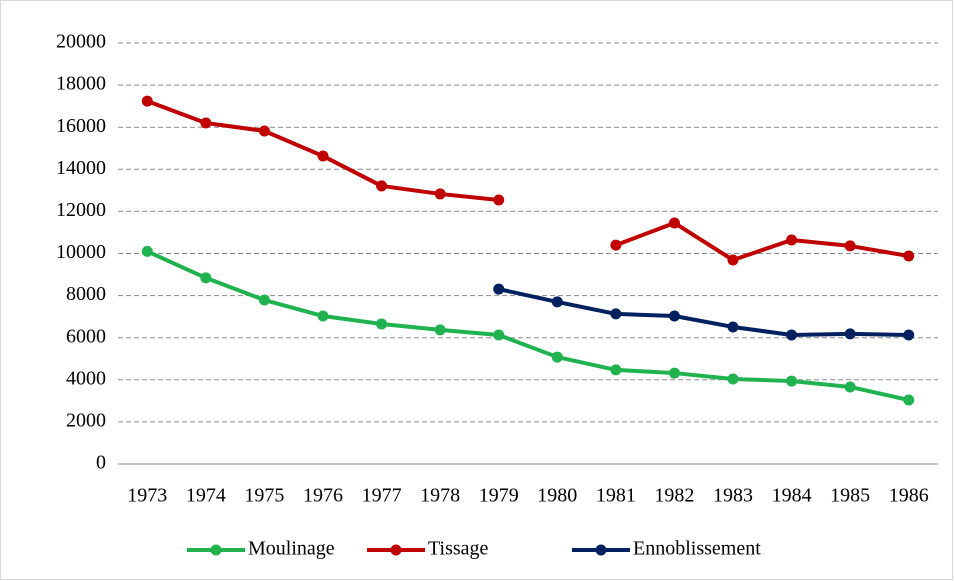  Describe the element at coordinates (264, 496) in the screenshot. I see `x-tick-label: 1975` at that location.